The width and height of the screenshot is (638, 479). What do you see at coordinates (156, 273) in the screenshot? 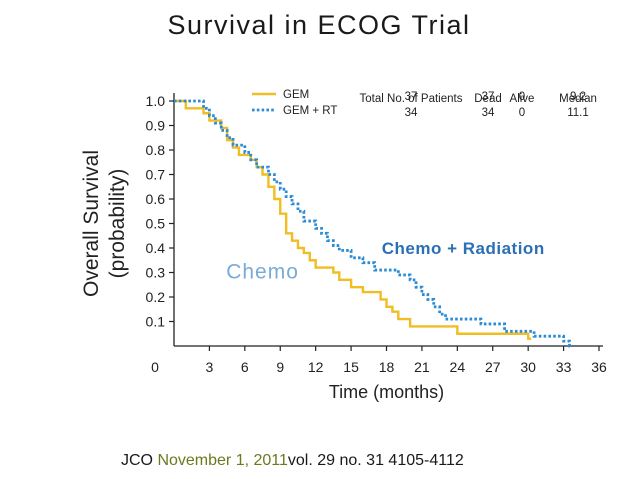
I see `y-tick-label: 0.3` at bounding box center [156, 273].